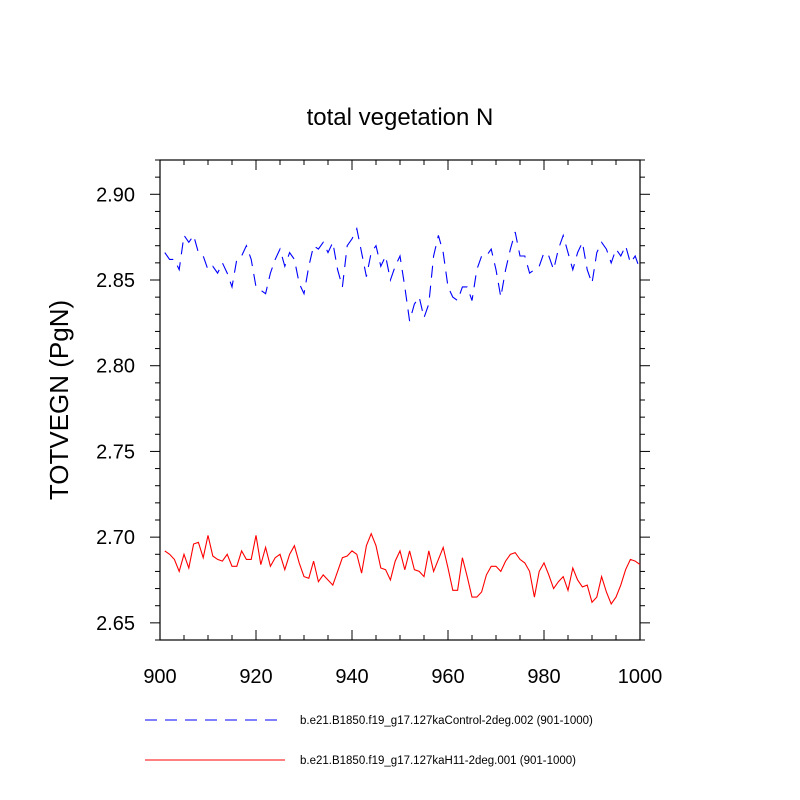 This screenshot has height=800, width=800. Describe the element at coordinates (115, 281) in the screenshot. I see `y-tick-label: 2.85` at that location.